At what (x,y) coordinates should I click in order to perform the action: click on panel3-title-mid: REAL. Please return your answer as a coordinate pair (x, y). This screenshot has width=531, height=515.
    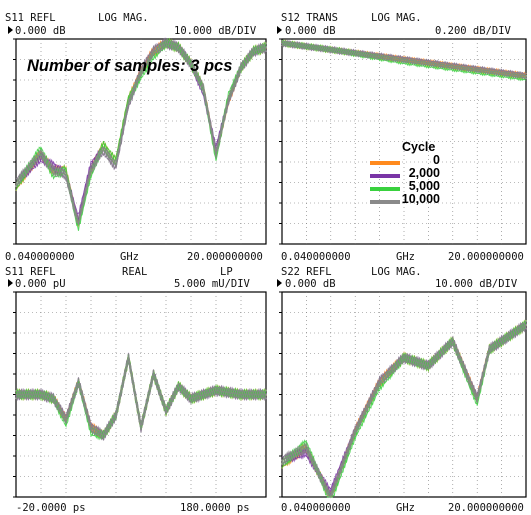
    Looking at the image, I should click on (135, 272).